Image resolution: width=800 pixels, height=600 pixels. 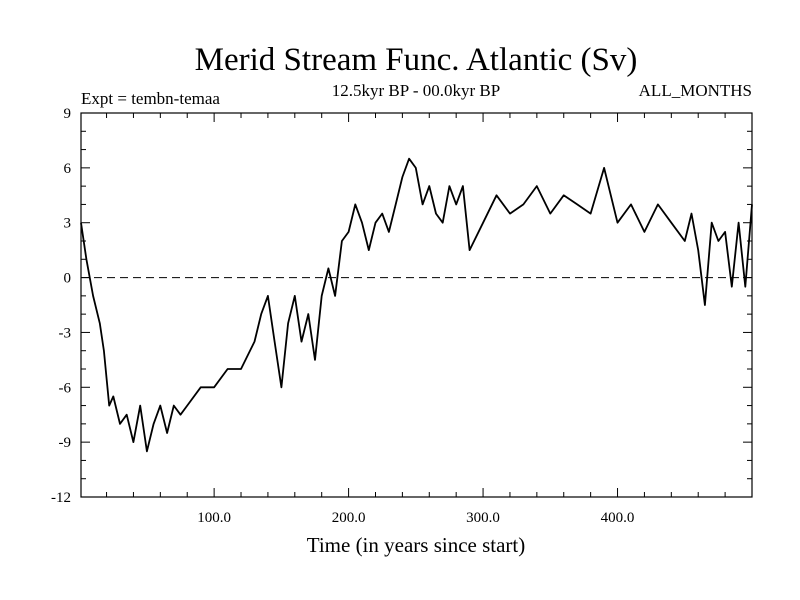 What do you see at coordinates (483, 518) in the screenshot?
I see `x-tick-label: 300.0` at bounding box center [483, 518].